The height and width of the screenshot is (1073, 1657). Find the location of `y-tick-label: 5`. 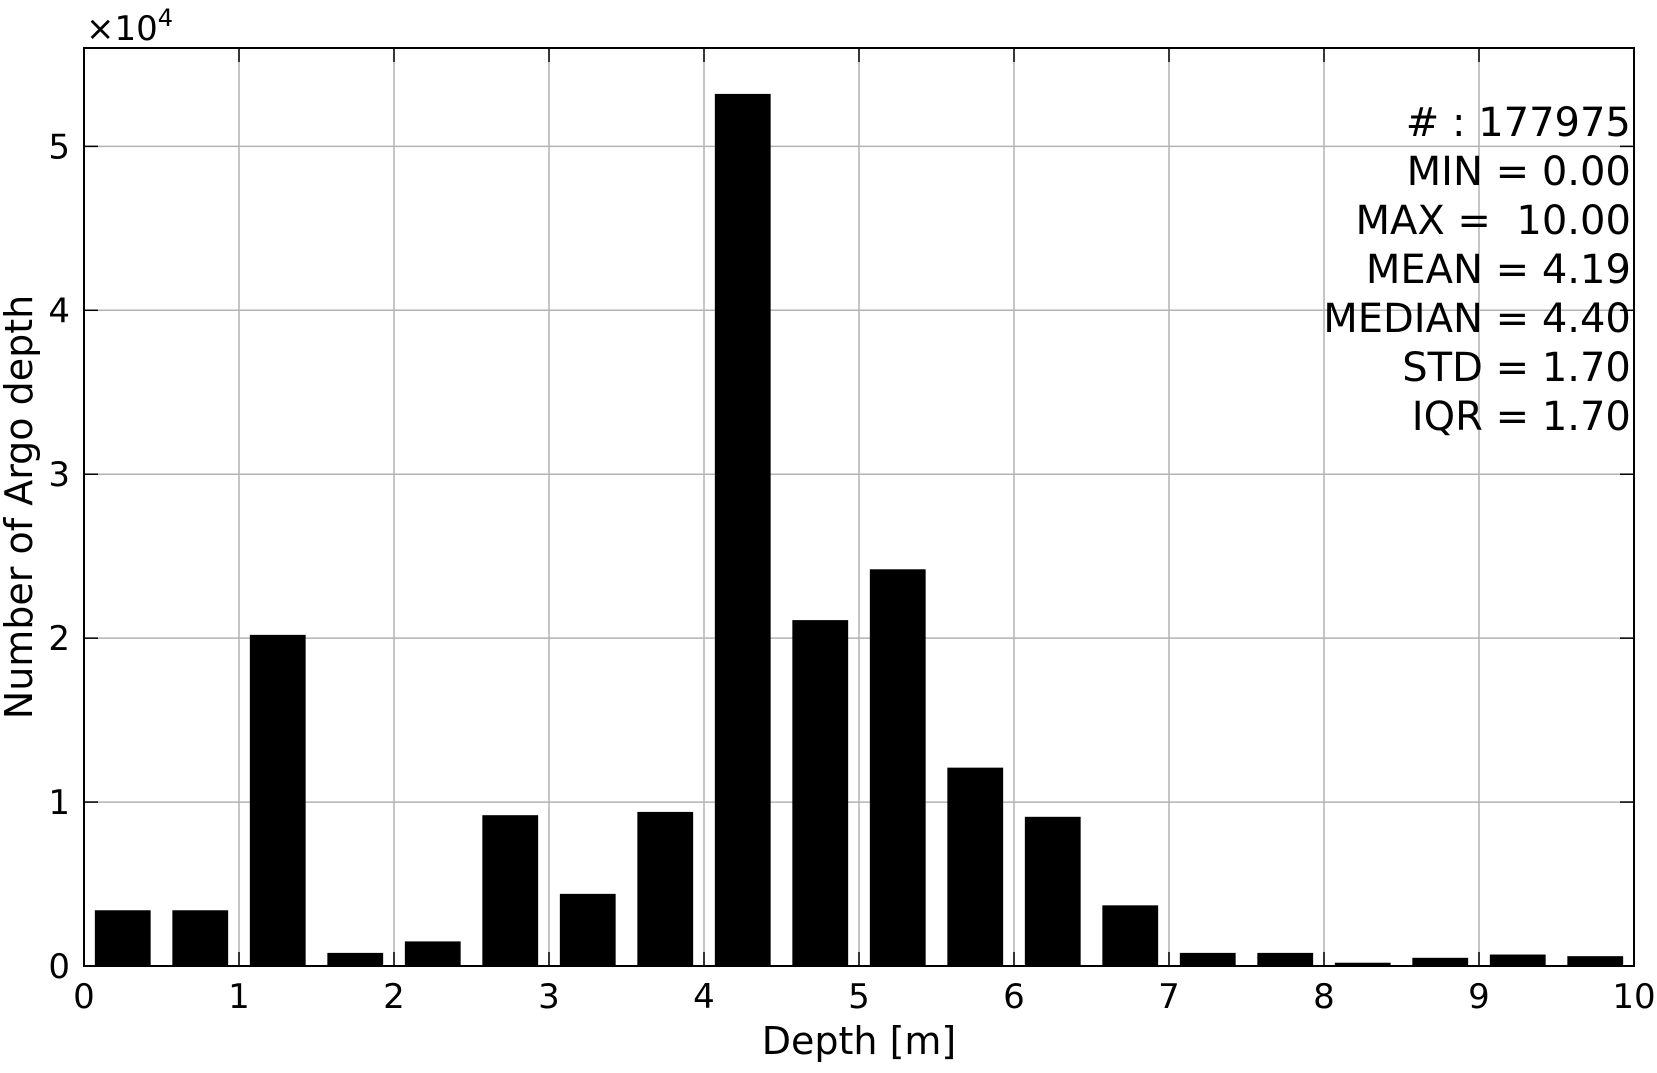

y-tick-label: 5 is located at coordinates (59, 147).